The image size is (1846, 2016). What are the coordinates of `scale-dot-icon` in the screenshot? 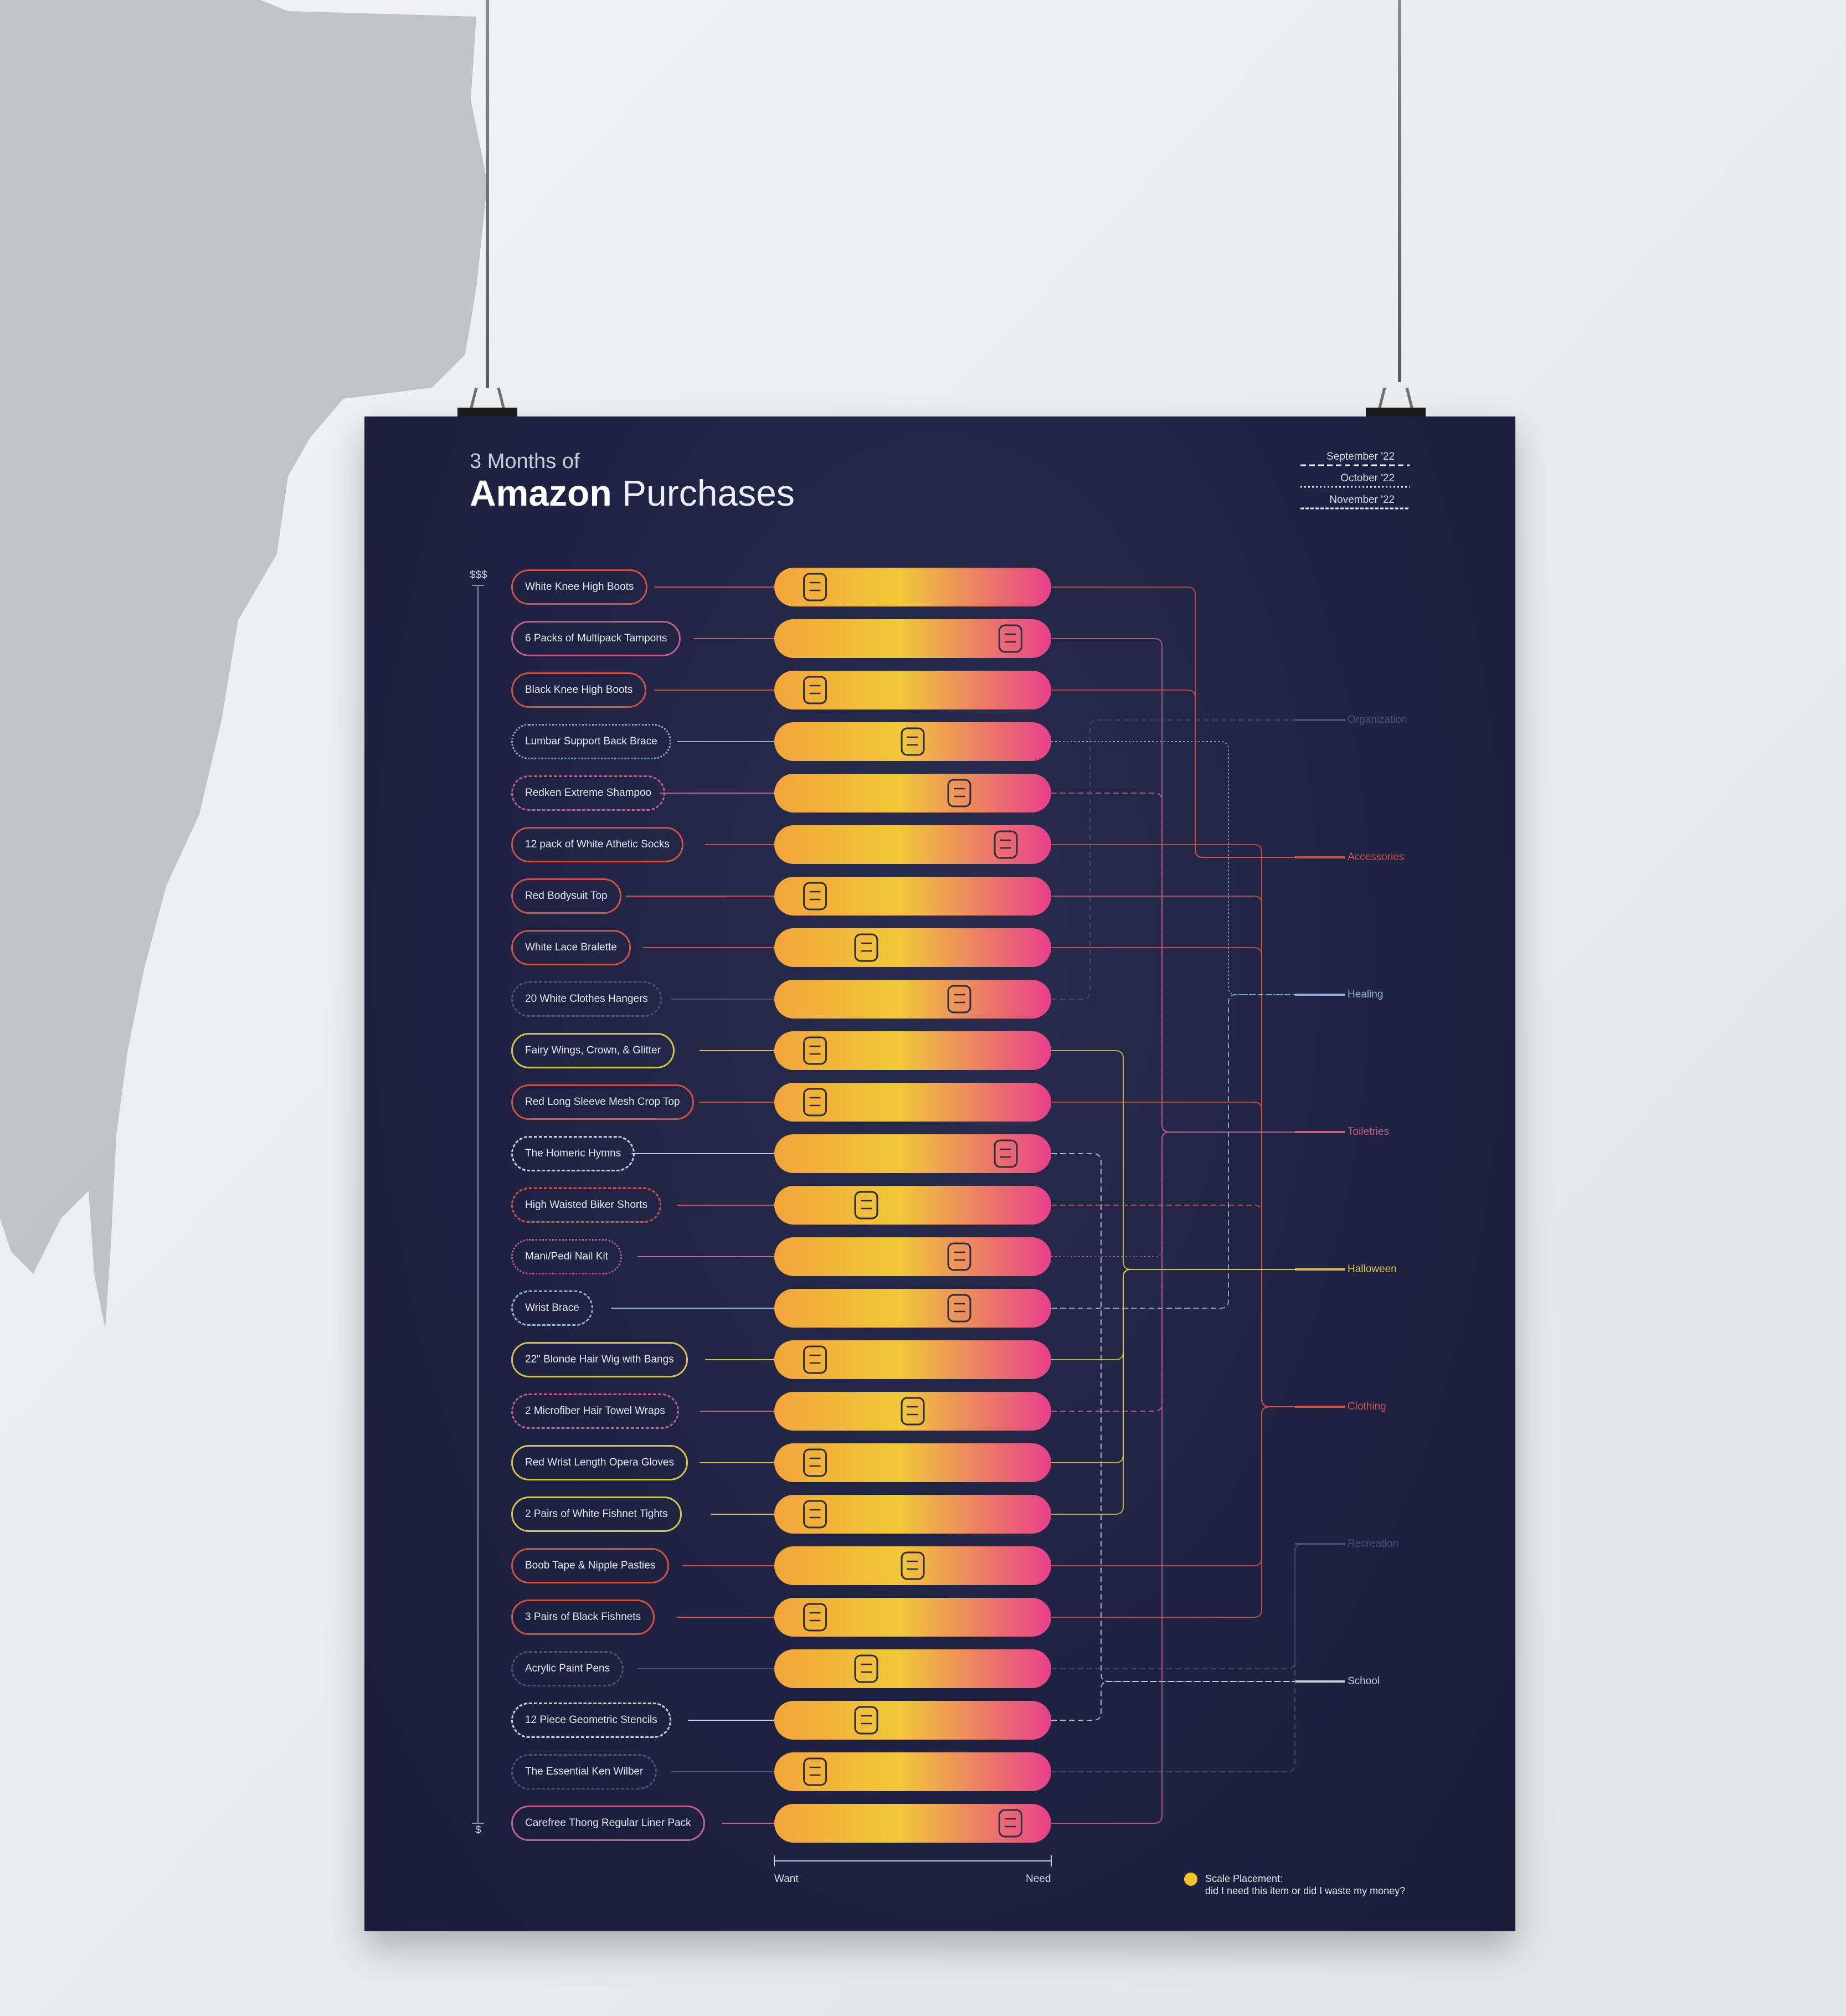 It's located at (1190, 1879).